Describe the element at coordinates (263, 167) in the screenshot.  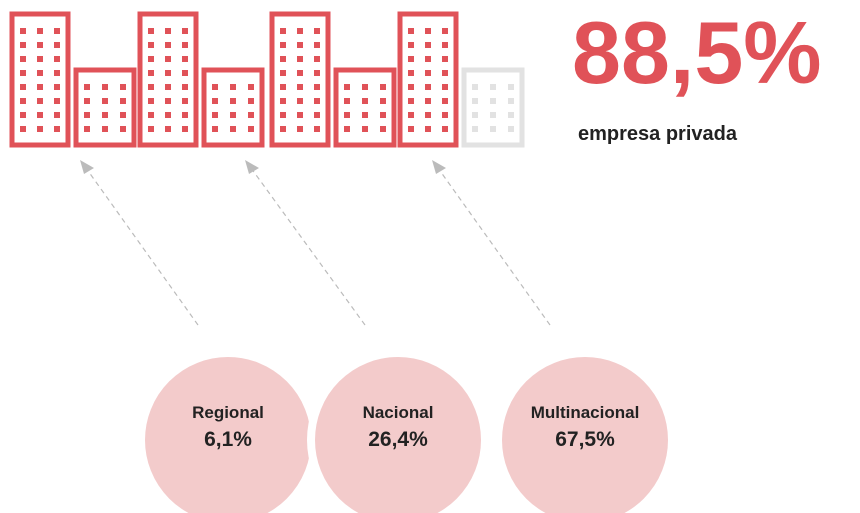
I see `arrowheads` at that location.